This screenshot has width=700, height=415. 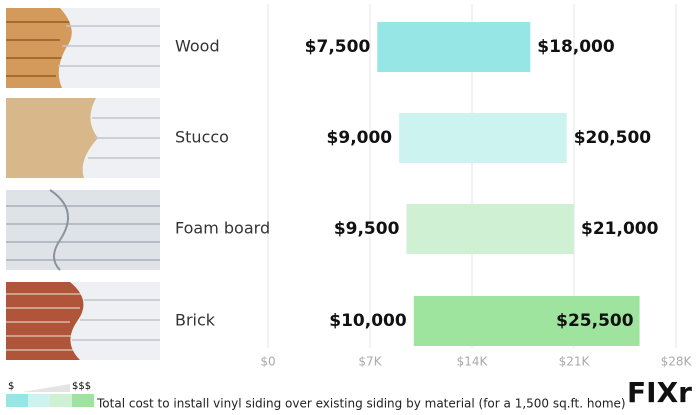 What do you see at coordinates (197, 46) in the screenshot?
I see `category-label: Wood` at bounding box center [197, 46].